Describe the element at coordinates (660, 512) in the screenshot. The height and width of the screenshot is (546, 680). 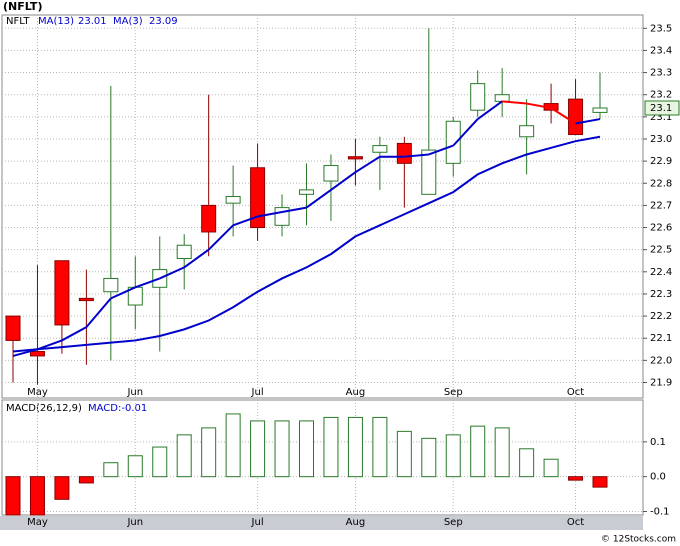
I see `y-tick-label: -0.1` at that location.